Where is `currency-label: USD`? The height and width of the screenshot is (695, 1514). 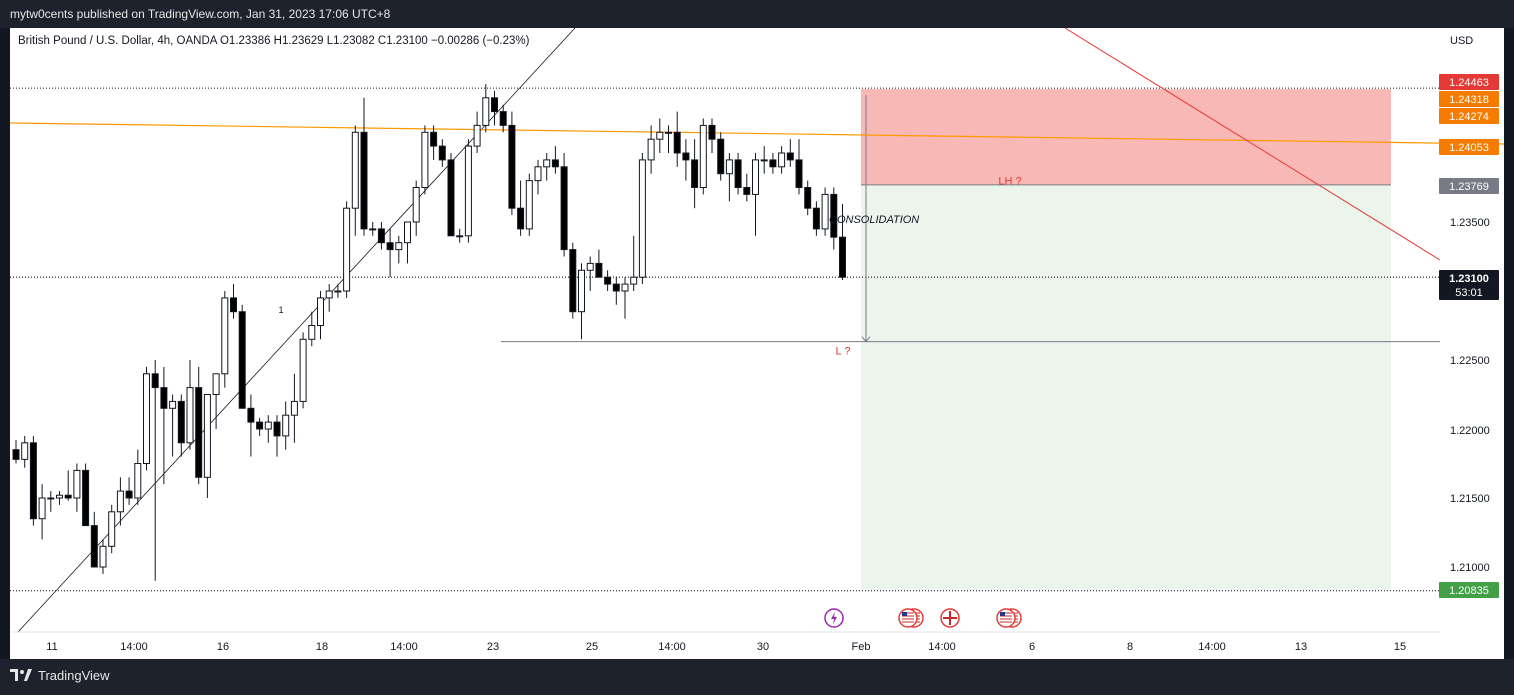
currency-label: USD is located at coordinates (1461, 41).